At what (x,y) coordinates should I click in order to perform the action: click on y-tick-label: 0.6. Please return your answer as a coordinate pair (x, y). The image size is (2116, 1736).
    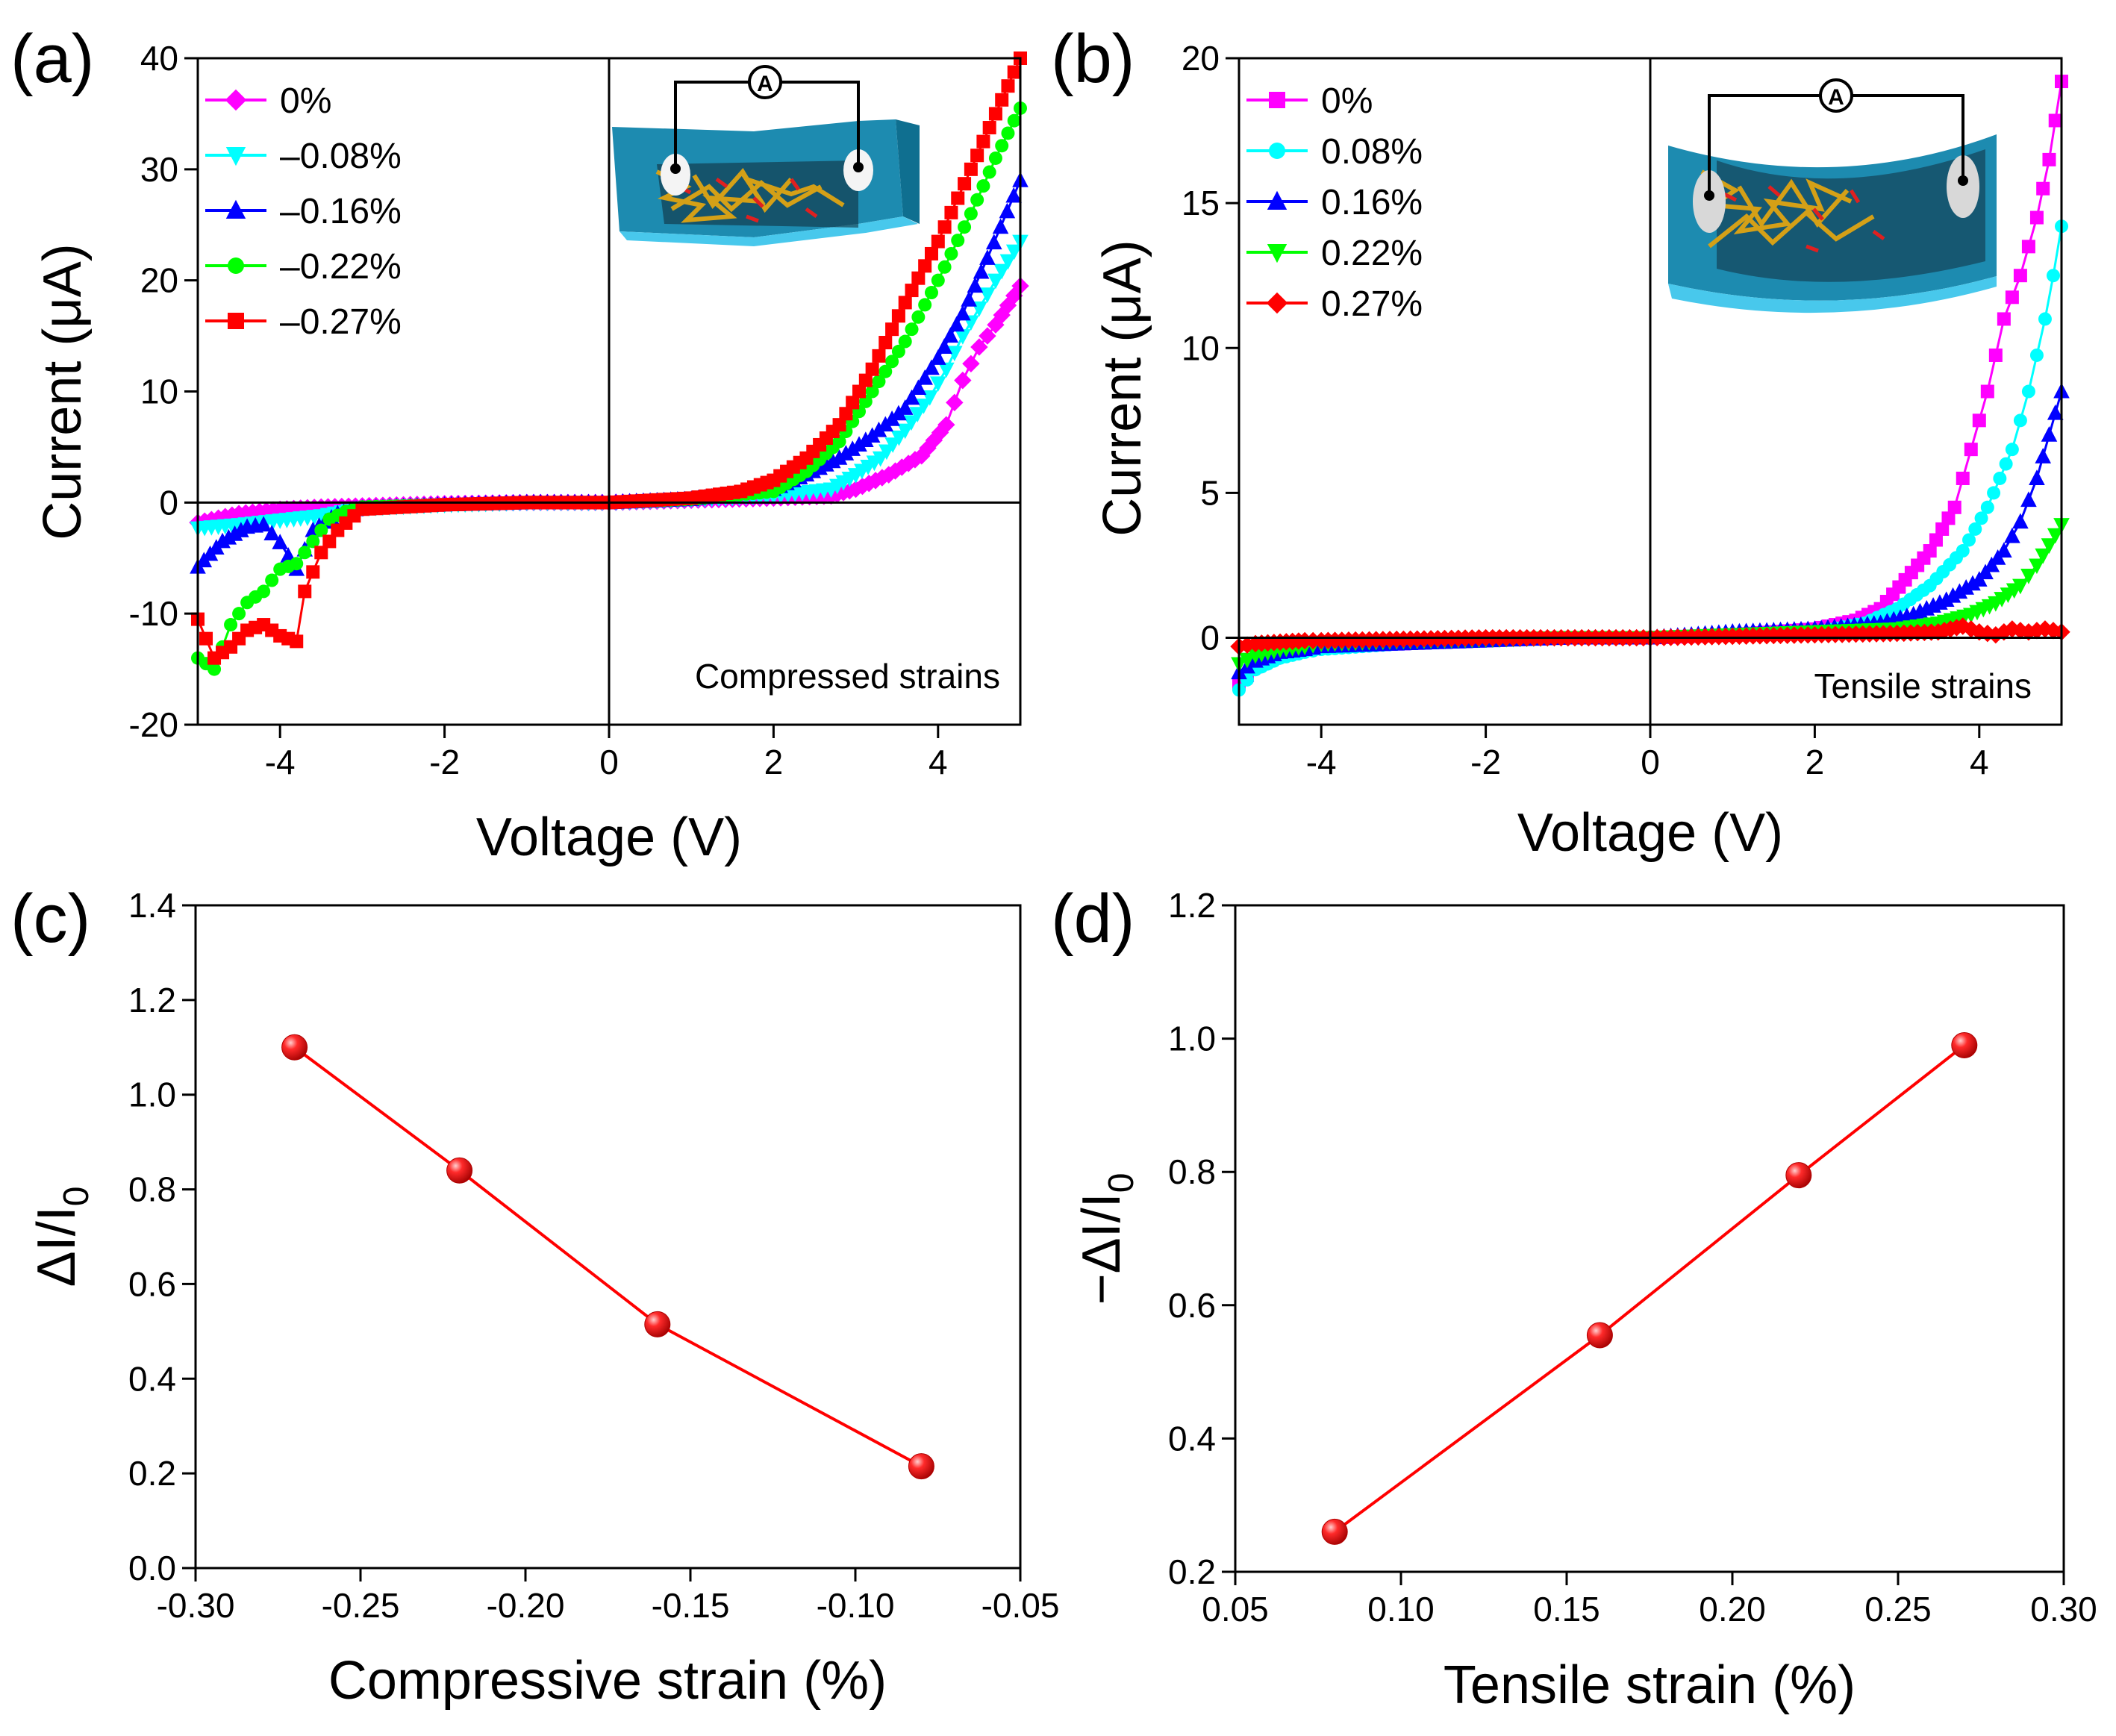
    Looking at the image, I should click on (152, 1283).